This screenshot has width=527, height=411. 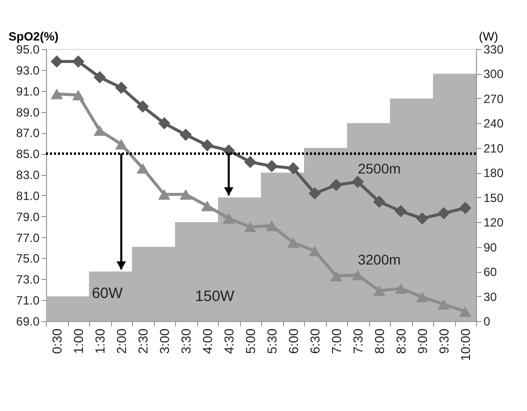 I want to click on x-tick-label: 10:00, so click(x=465, y=345).